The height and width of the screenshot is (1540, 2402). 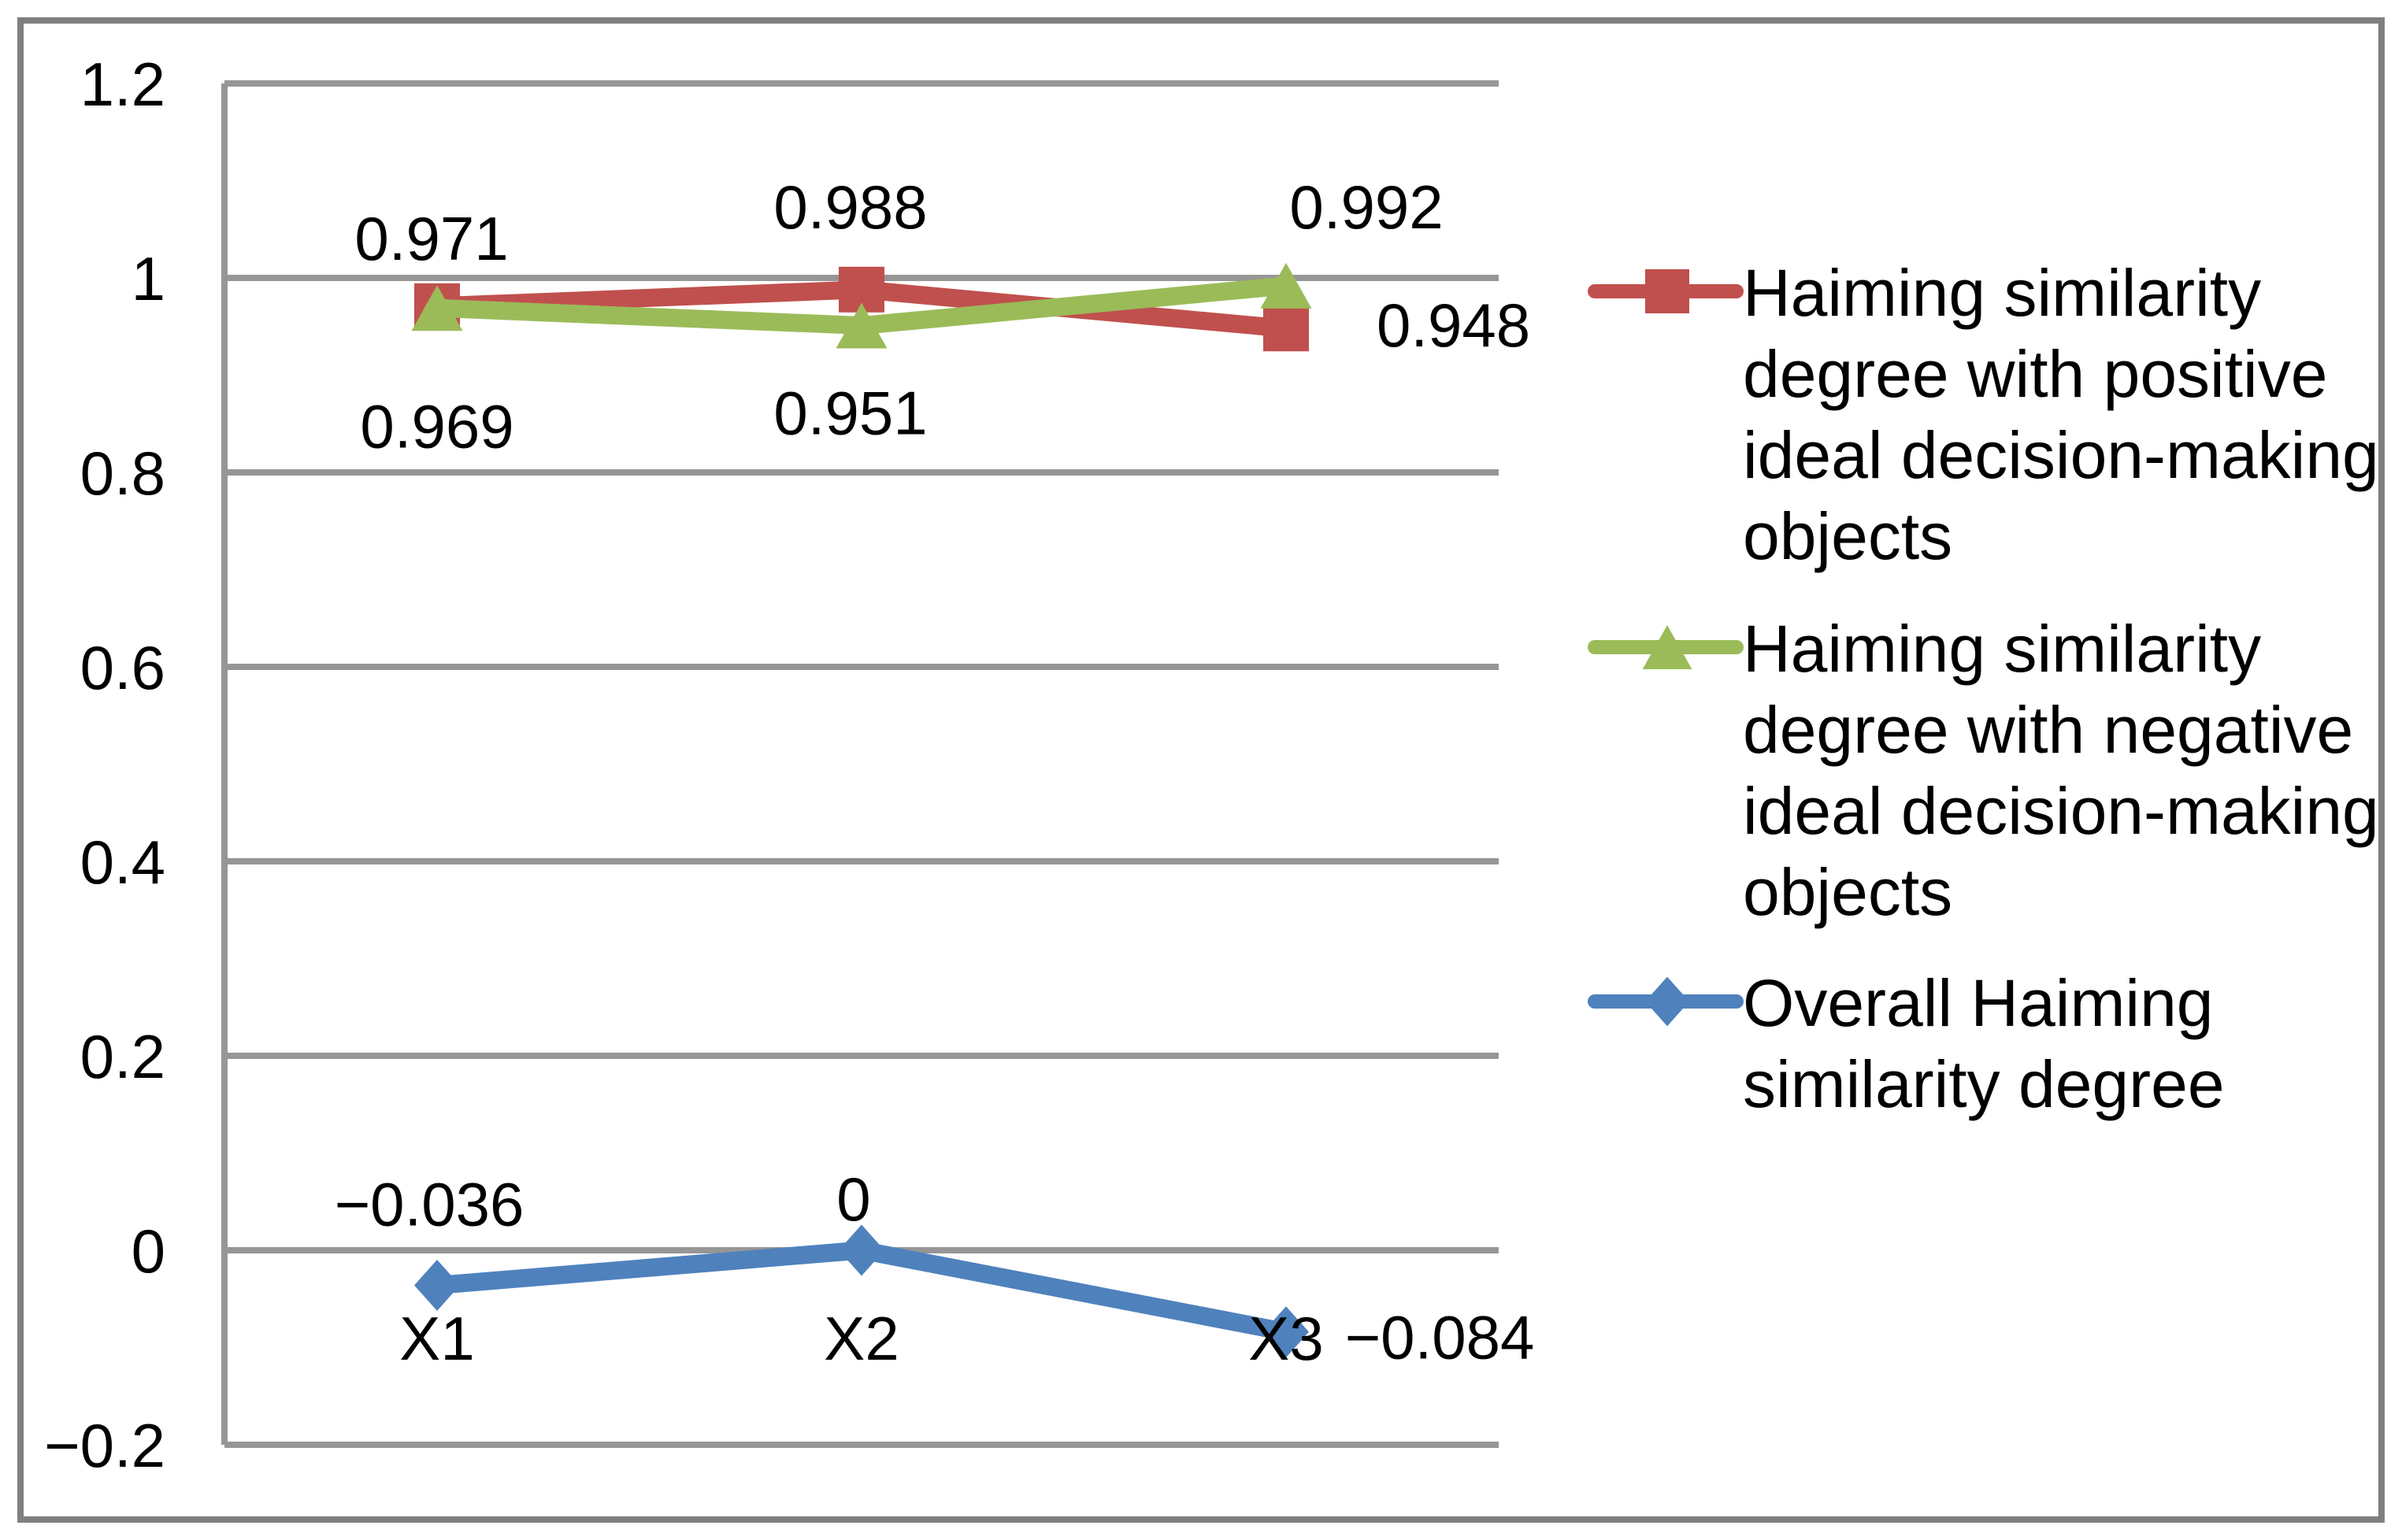 What do you see at coordinates (122, 84) in the screenshot?
I see `y-tick-label: 1.2` at bounding box center [122, 84].